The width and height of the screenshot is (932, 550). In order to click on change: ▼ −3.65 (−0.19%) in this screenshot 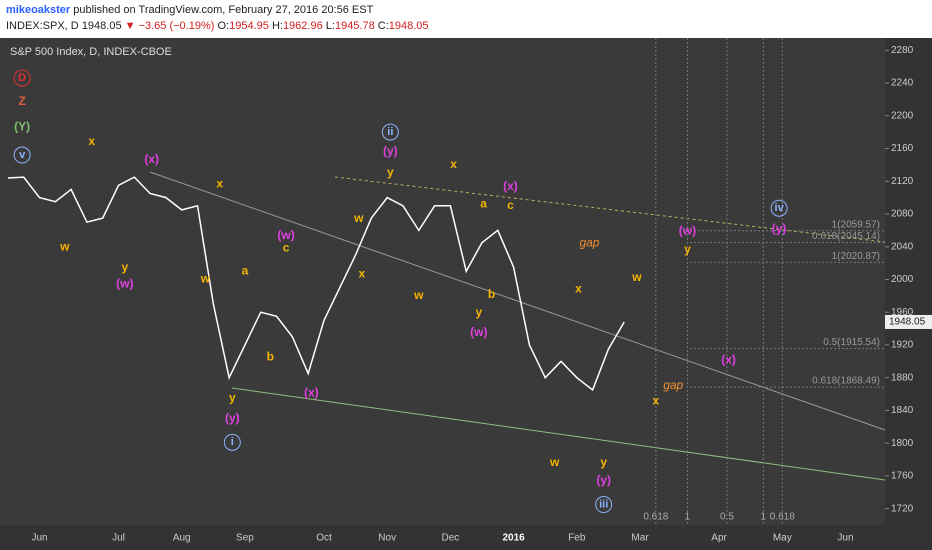, I will do `click(169, 26)`.